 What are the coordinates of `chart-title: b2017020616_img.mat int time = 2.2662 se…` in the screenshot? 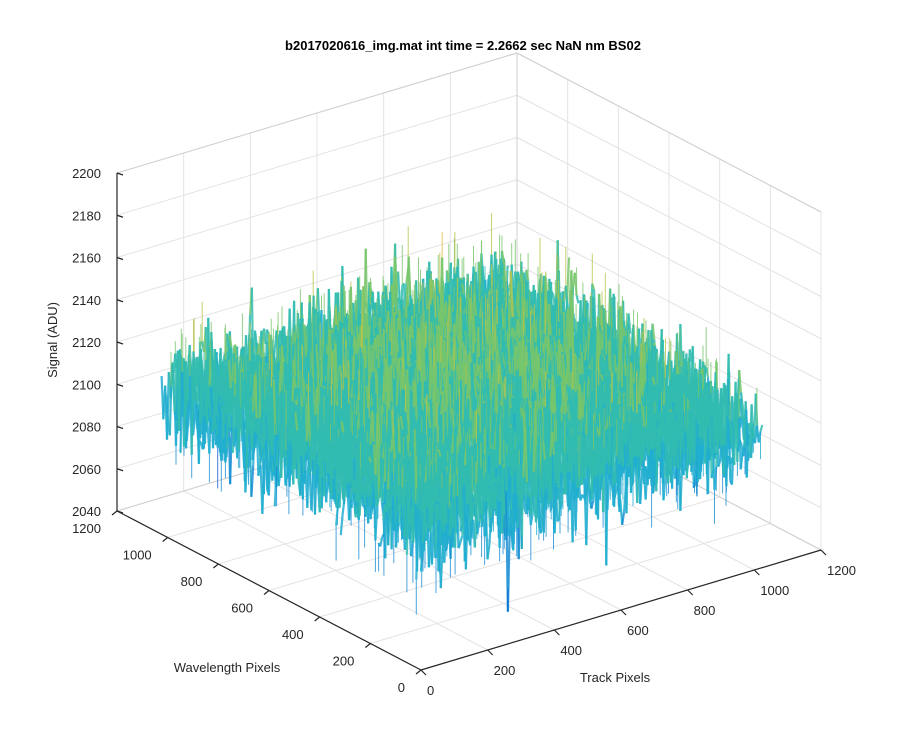 It's located at (463, 45).